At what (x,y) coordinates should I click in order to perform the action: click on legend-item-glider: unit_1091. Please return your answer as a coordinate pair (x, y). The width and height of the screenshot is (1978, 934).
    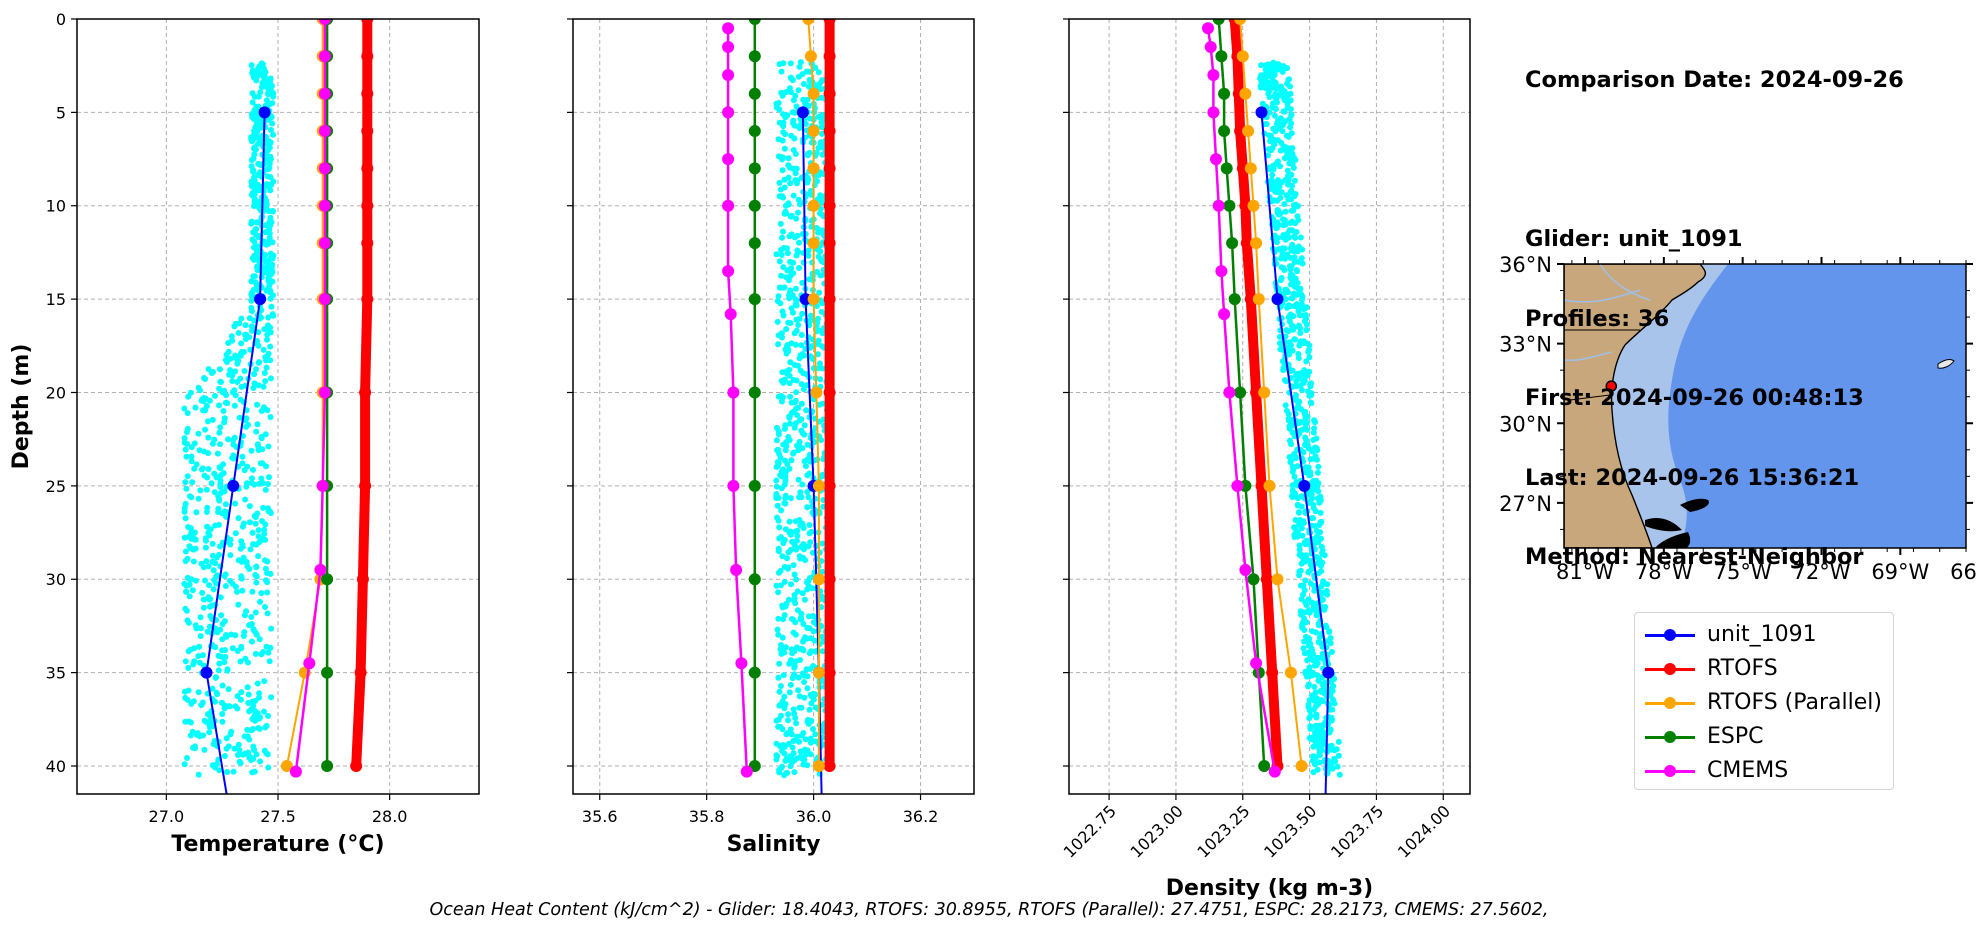
    Looking at the image, I should click on (1765, 636).